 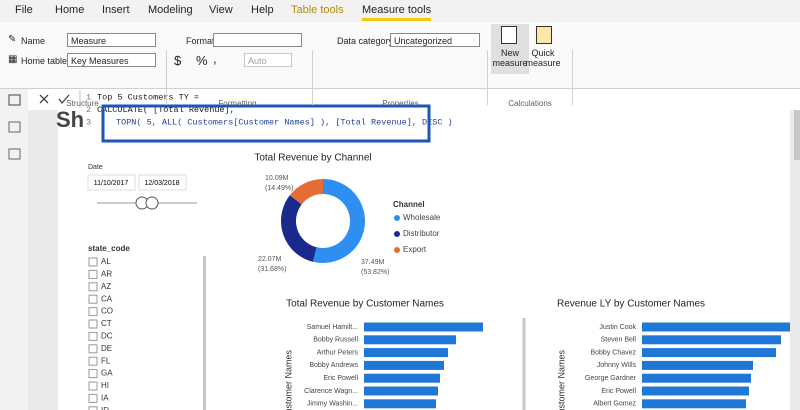 What do you see at coordinates (409, 204) in the screenshot?
I see `legend-title: Channel` at bounding box center [409, 204].